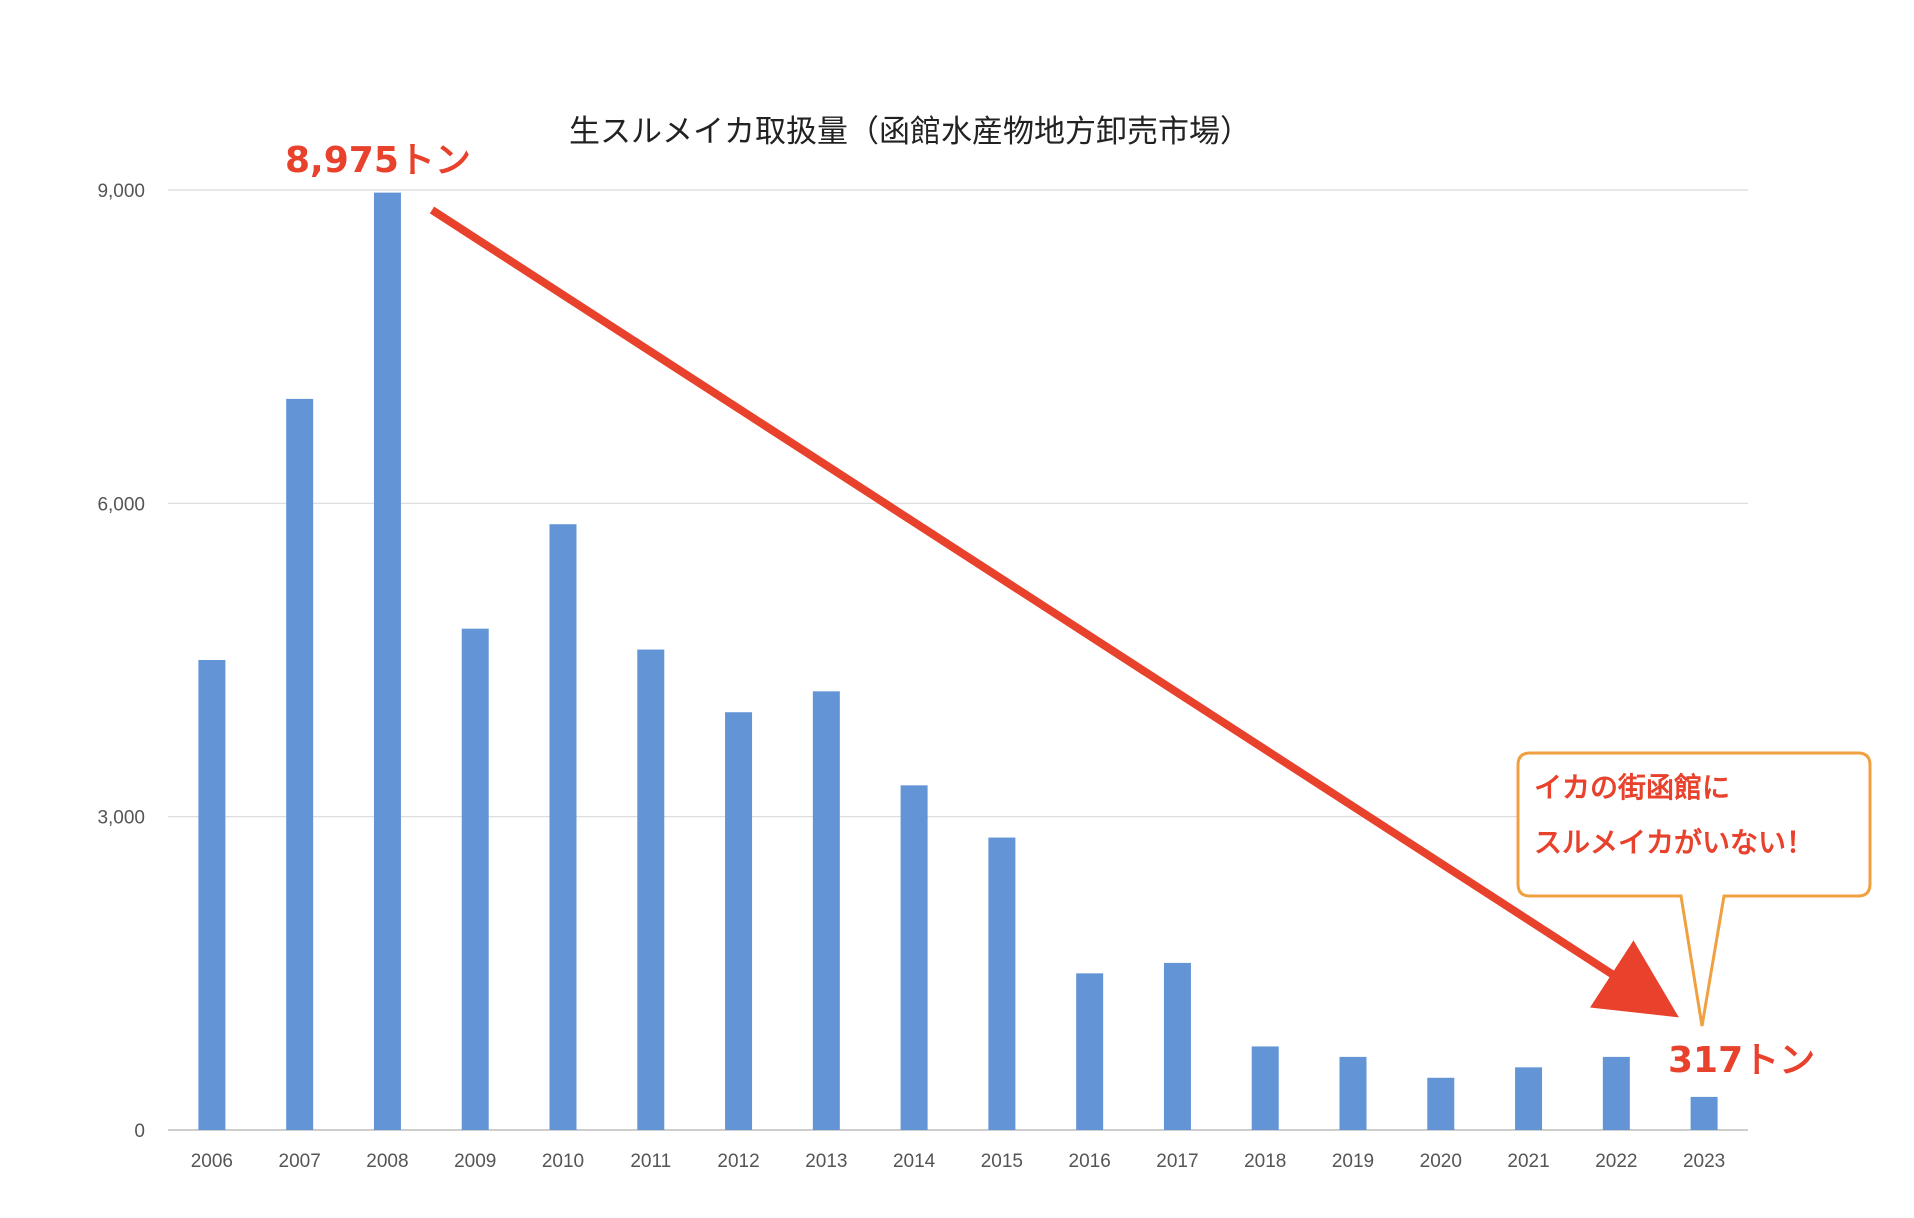 This screenshot has height=1218, width=1914. What do you see at coordinates (1674, 842) in the screenshot?
I see `callout-line-2: スルメイカがいない！` at bounding box center [1674, 842].